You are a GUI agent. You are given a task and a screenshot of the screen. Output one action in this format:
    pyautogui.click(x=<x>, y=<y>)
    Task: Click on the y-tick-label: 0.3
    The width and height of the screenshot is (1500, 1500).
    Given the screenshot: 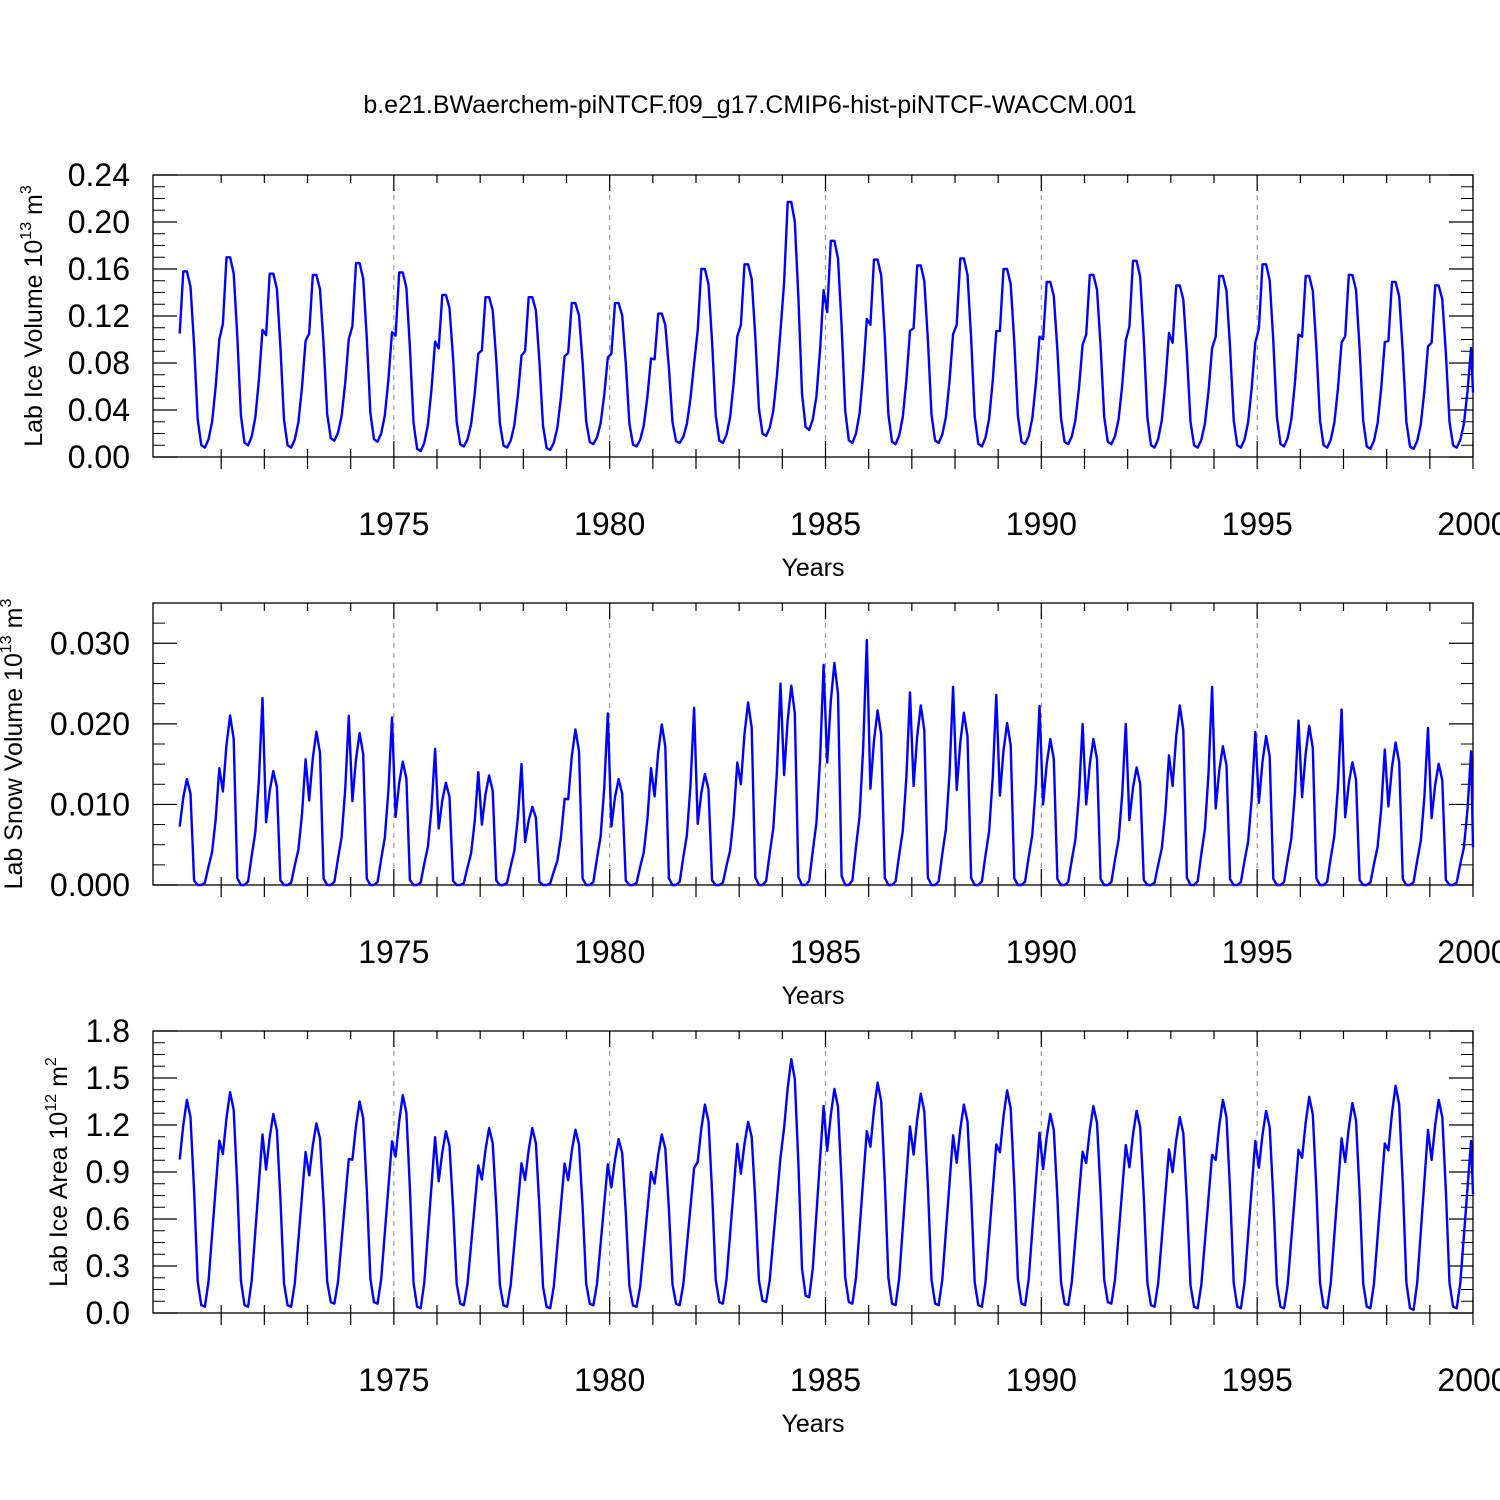 What is the action you would take?
    pyautogui.click(x=108, y=1266)
    